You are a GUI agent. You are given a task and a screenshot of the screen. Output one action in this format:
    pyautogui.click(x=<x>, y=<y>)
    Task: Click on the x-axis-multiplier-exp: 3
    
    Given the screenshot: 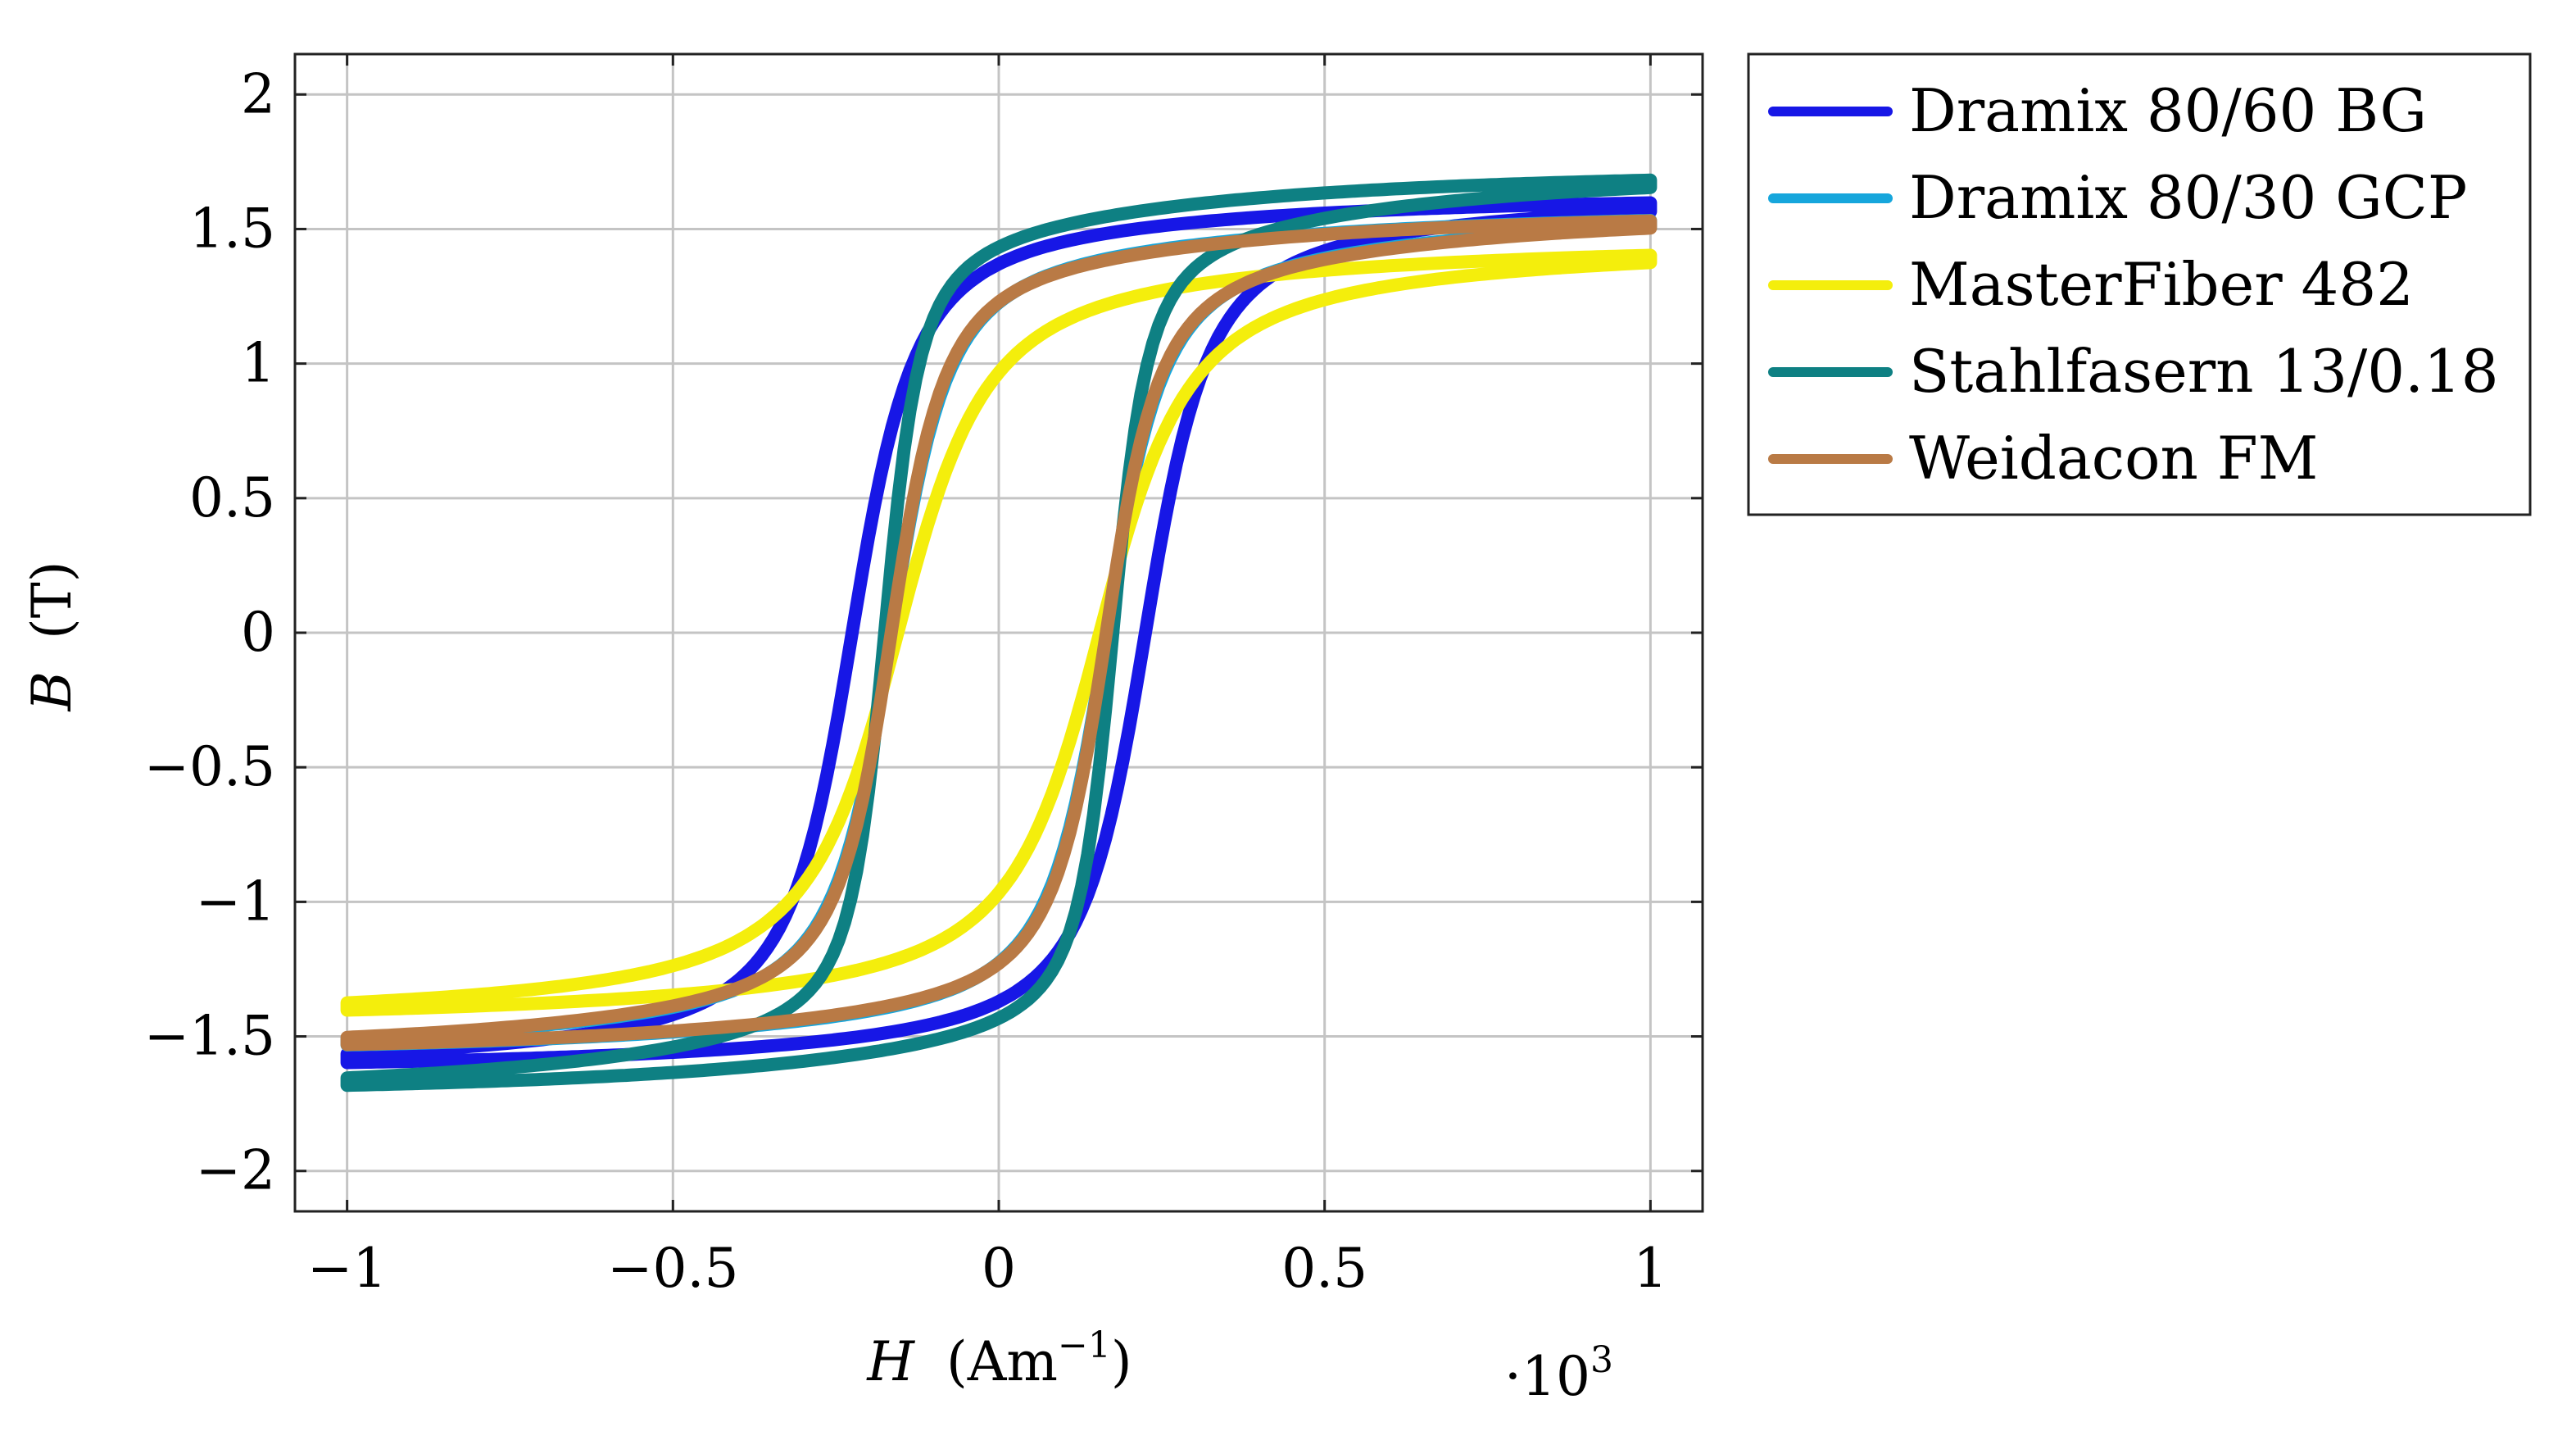 What is the action you would take?
    pyautogui.click(x=1601, y=1360)
    